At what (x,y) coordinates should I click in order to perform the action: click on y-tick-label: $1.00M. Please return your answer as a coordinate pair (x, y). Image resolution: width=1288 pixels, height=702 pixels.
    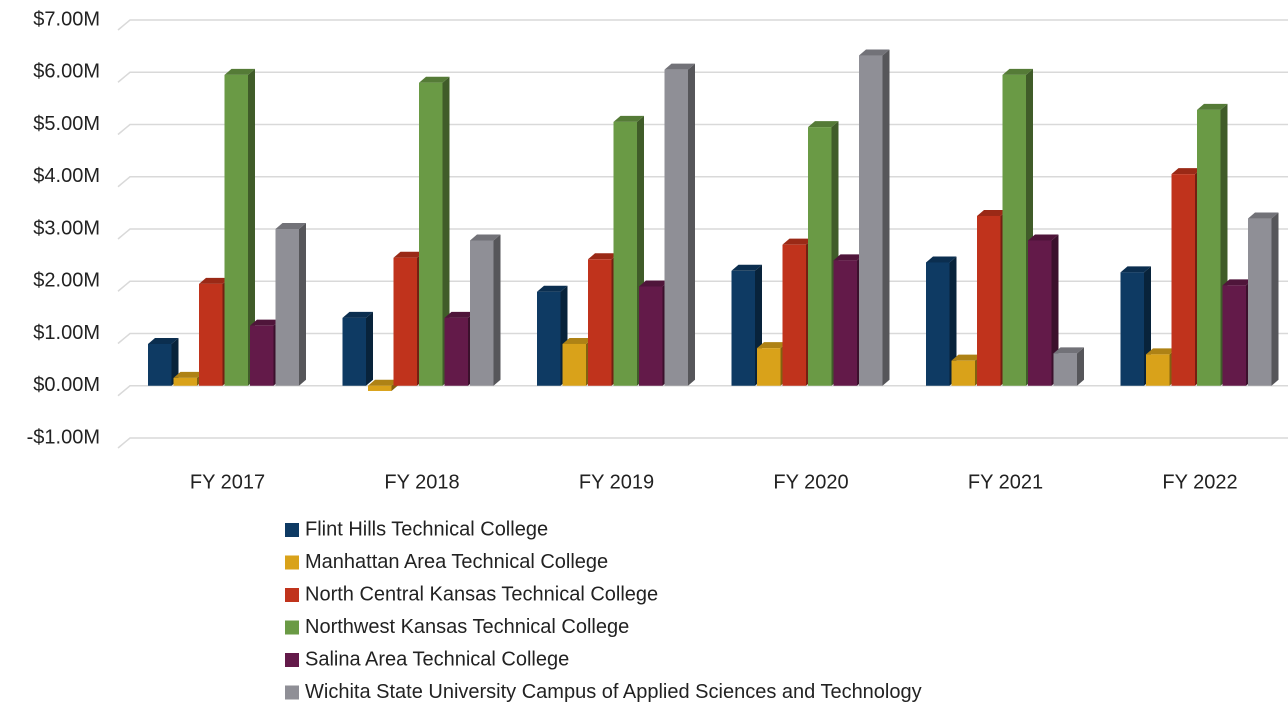
    Looking at the image, I should click on (66, 333).